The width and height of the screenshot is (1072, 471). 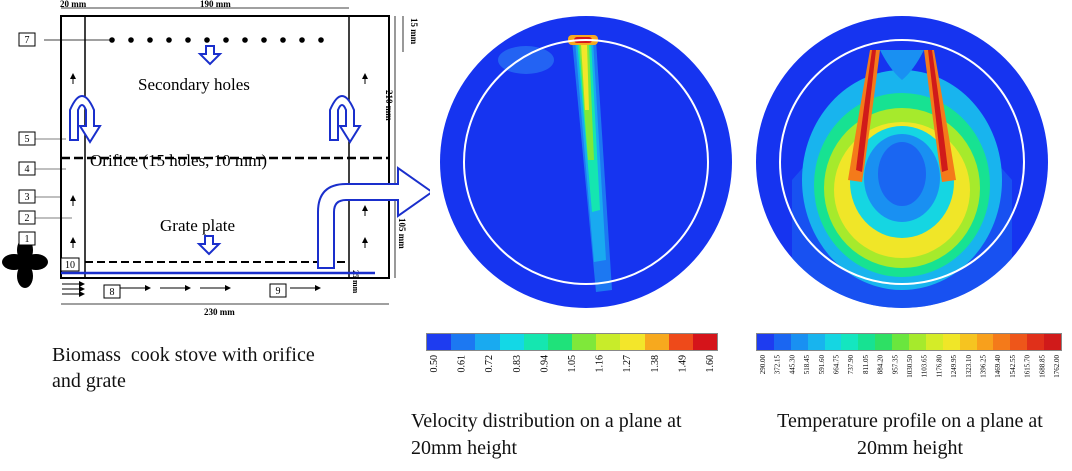 I want to click on stove-caption-line2: and grate, so click(x=89, y=381).